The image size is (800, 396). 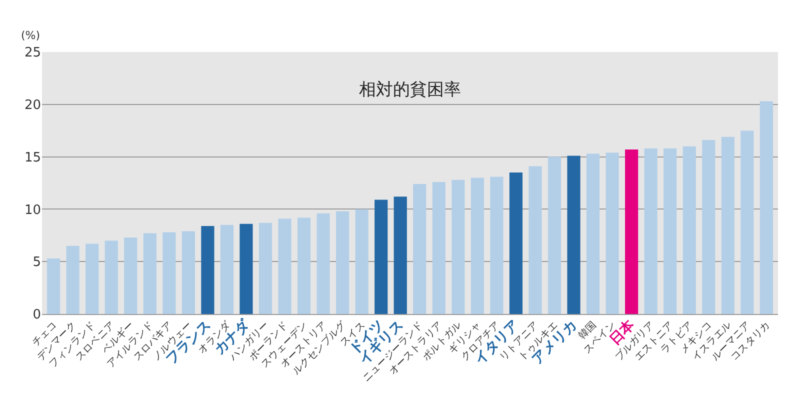 What do you see at coordinates (32, 210) in the screenshot?
I see `y-tick-label: 10` at bounding box center [32, 210].